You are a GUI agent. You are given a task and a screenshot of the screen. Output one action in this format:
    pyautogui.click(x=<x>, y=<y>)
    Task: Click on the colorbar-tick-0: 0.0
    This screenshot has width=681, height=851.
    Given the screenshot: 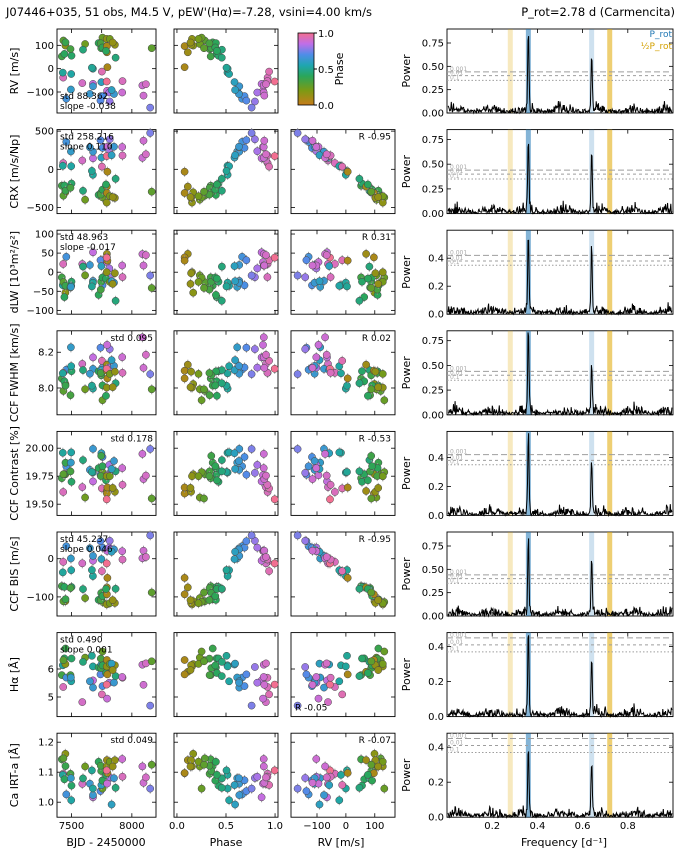 What is the action you would take?
    pyautogui.click(x=326, y=106)
    